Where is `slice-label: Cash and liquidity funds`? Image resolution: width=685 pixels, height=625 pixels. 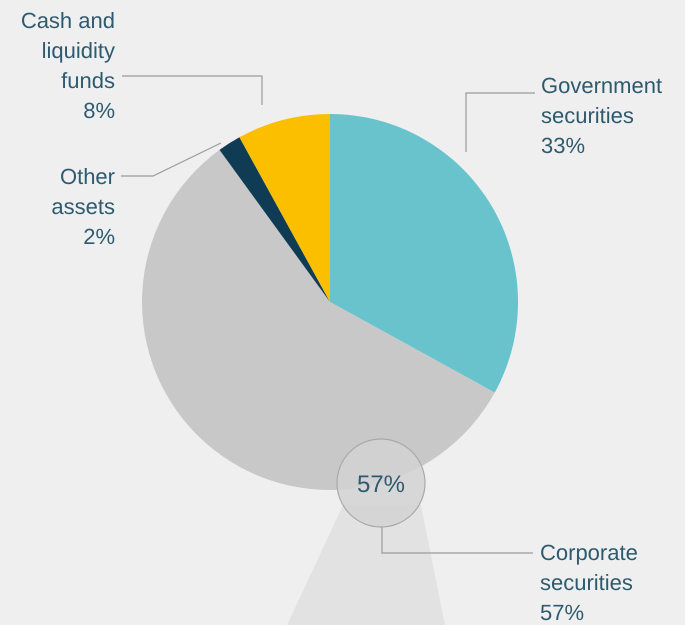
slice-label: Cash and liquidity funds is located at coordinates (67, 50).